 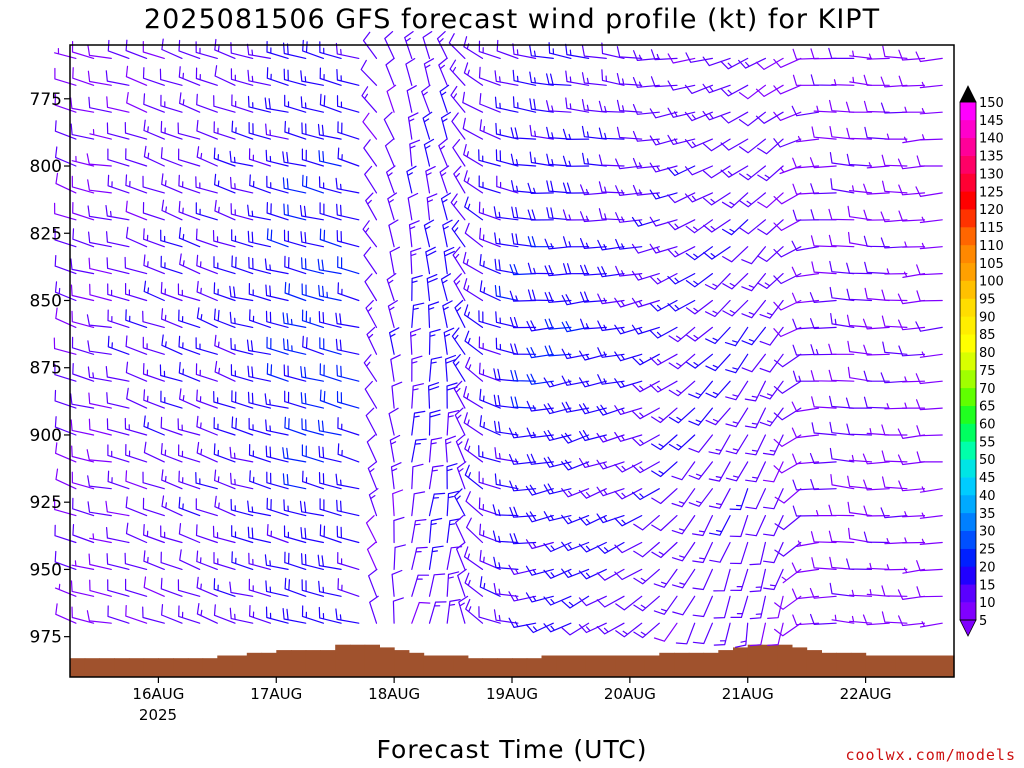 I want to click on y-tick-label: 975, so click(x=46, y=638).